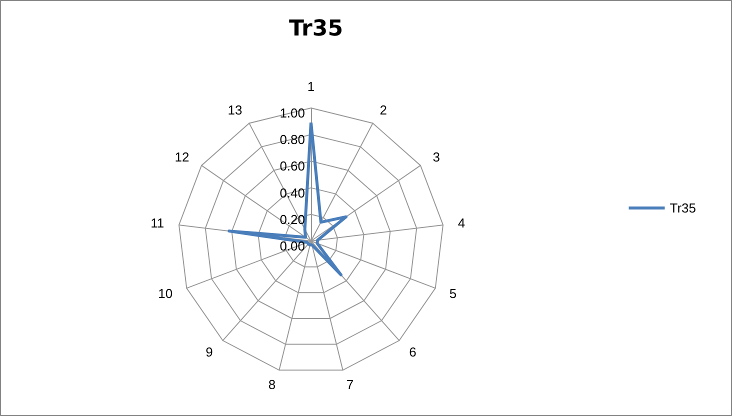  What do you see at coordinates (292, 192) in the screenshot?
I see `y-tick-label: 0.40` at bounding box center [292, 192].